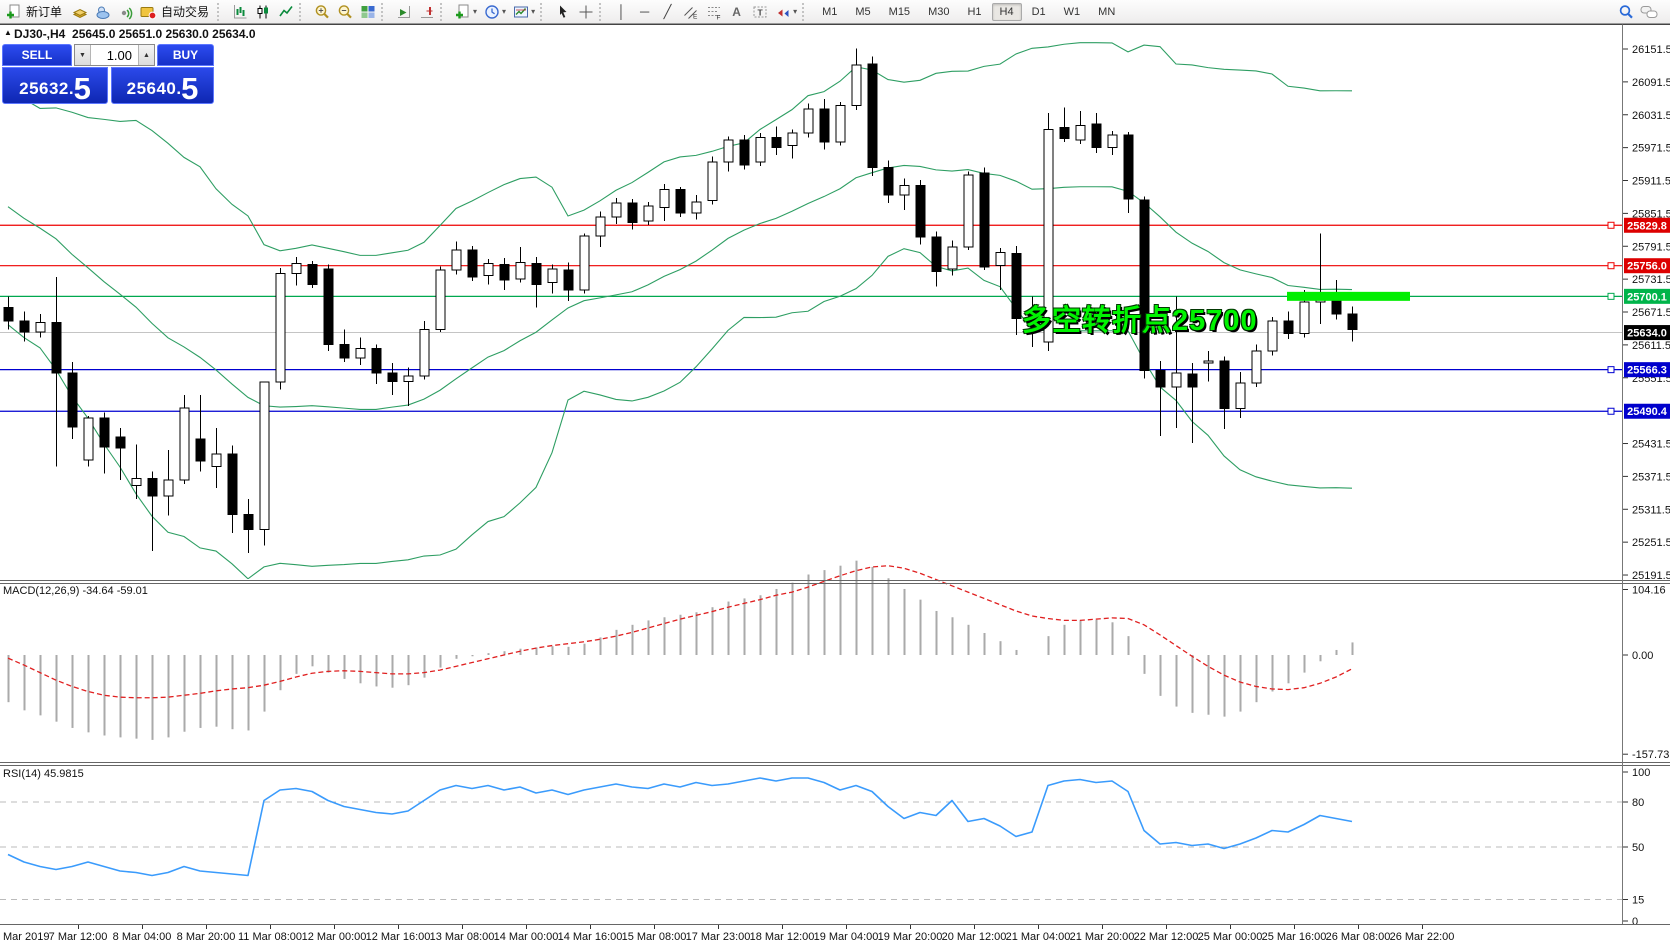 This screenshot has width=1670, height=945. I want to click on chart-shift-icon, so click(426, 12).